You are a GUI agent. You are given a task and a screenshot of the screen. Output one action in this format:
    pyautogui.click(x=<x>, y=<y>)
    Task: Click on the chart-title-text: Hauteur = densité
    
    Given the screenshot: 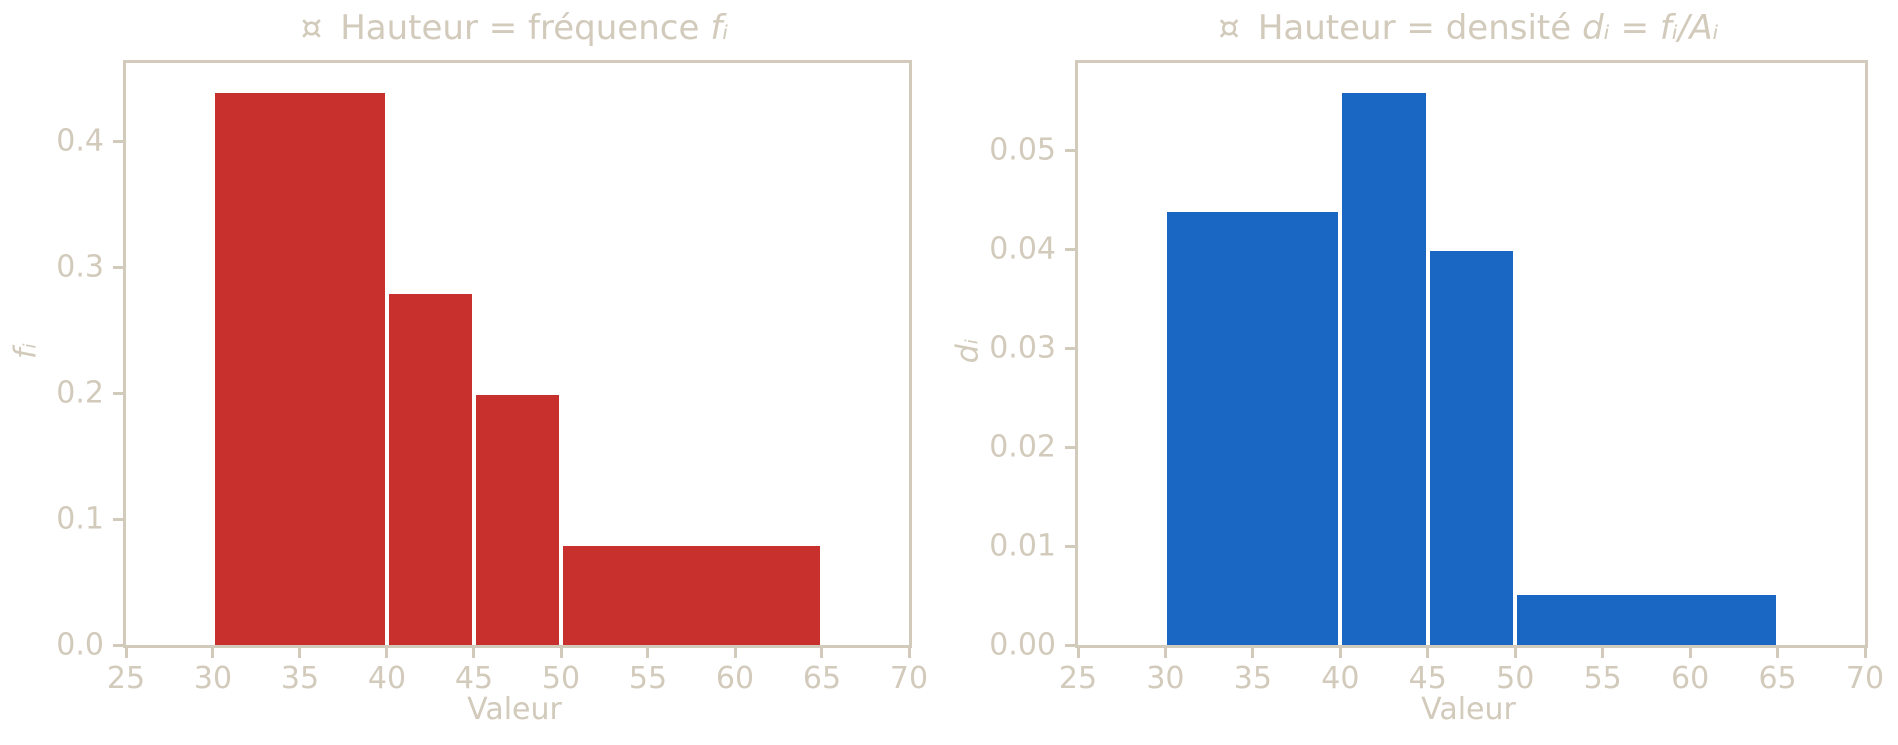 What is the action you would take?
    pyautogui.click(x=1414, y=28)
    